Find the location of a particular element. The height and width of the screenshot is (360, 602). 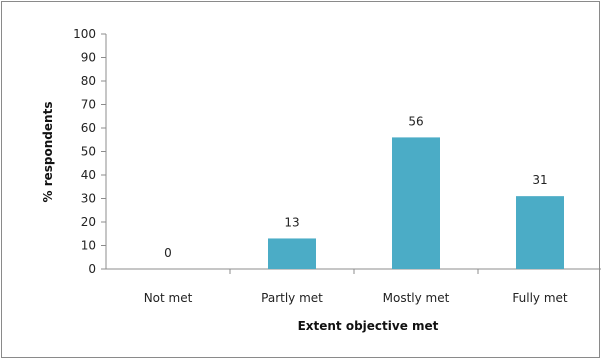

x-axis-title: Extent objective met is located at coordinates (368, 326).